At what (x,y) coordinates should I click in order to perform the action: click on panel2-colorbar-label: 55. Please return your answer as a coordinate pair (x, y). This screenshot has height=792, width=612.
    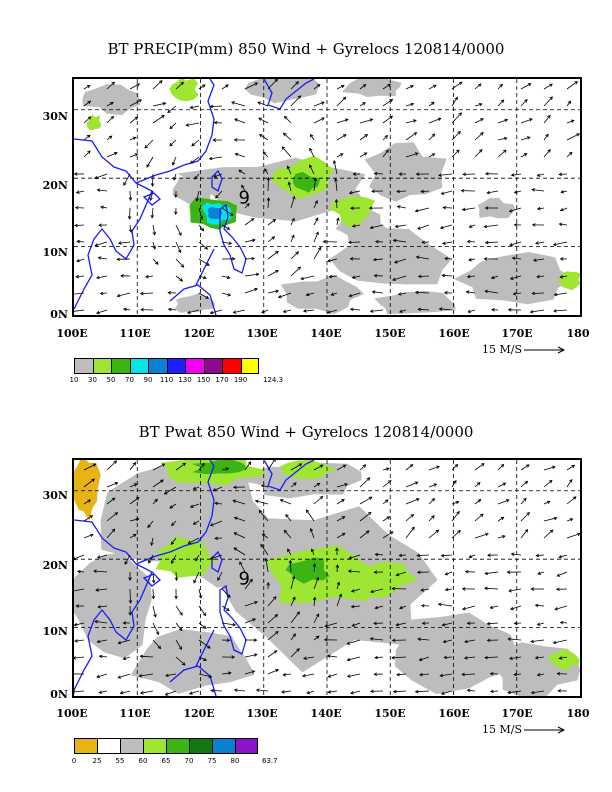
    Looking at the image, I should click on (120, 761).